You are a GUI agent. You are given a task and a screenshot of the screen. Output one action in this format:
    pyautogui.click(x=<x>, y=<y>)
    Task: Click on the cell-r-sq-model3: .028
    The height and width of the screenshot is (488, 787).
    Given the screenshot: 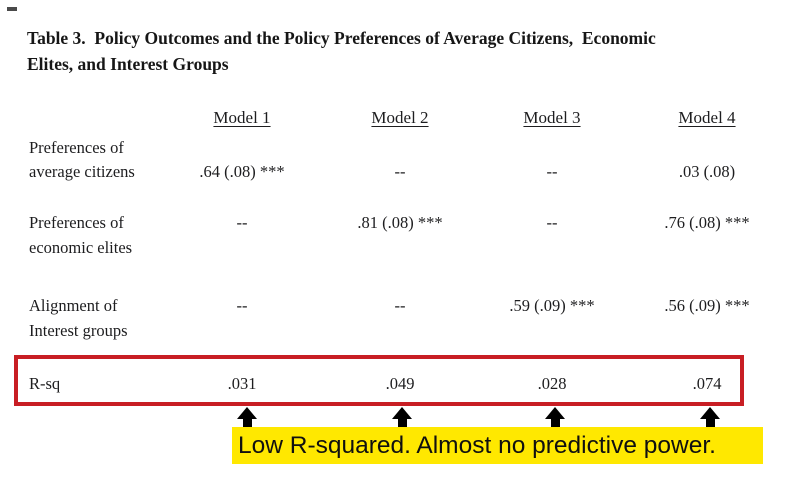 What is the action you would take?
    pyautogui.click(x=552, y=383)
    